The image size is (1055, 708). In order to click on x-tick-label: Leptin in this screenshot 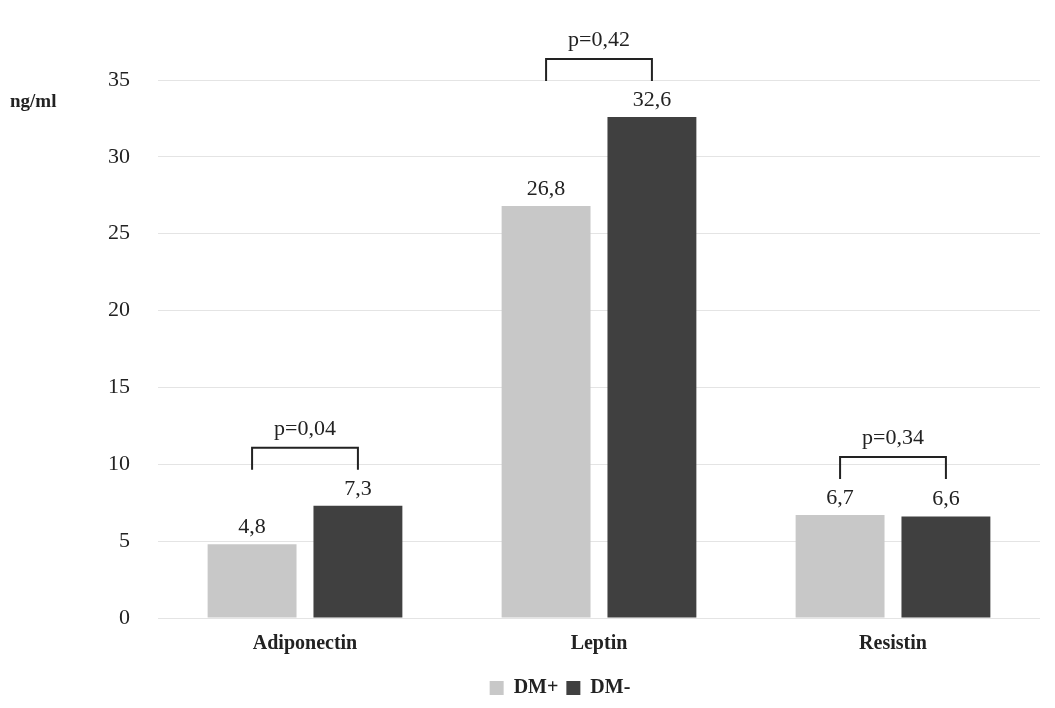, I will do `click(599, 643)`.